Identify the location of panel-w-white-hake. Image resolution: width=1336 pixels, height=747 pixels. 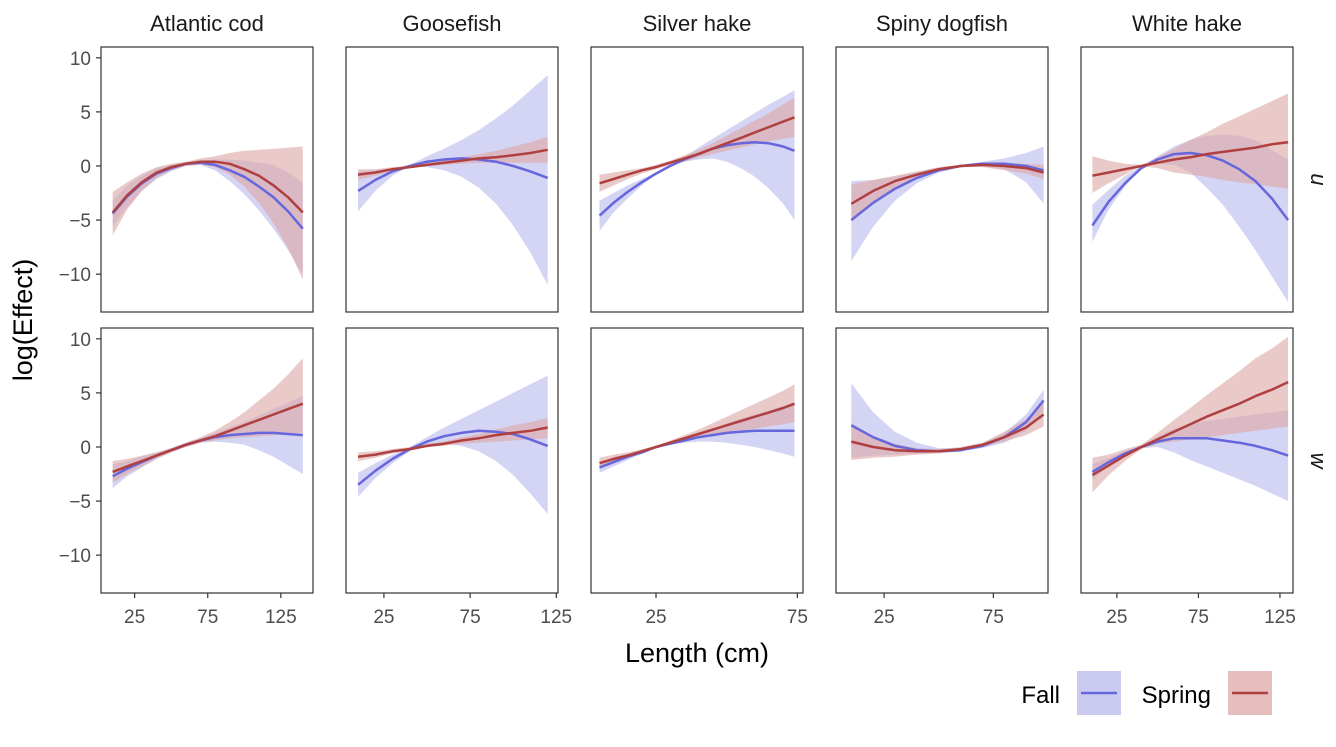
(1187, 460).